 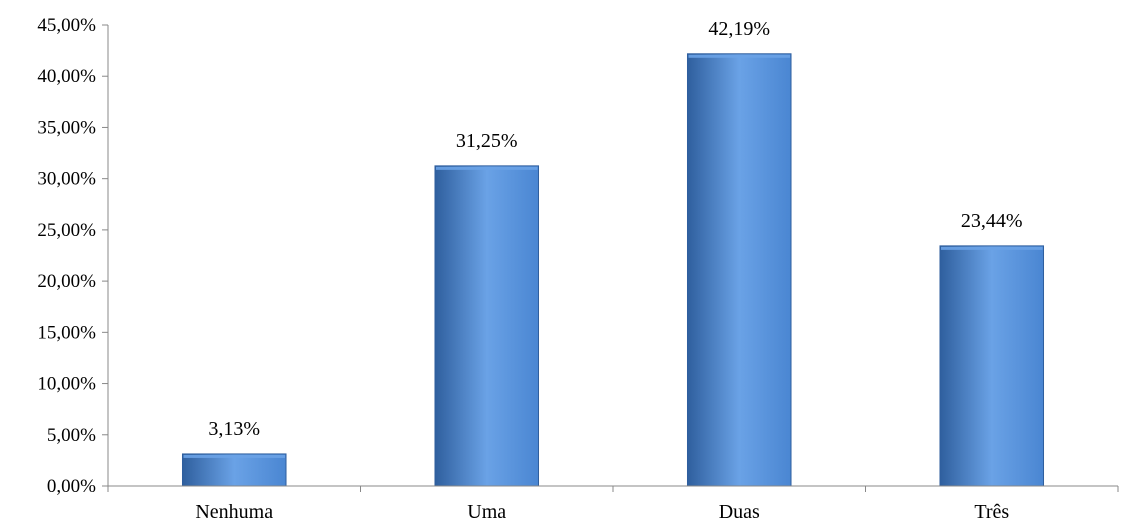 What do you see at coordinates (66, 281) in the screenshot?
I see `y-tick-label: 20,00%` at bounding box center [66, 281].